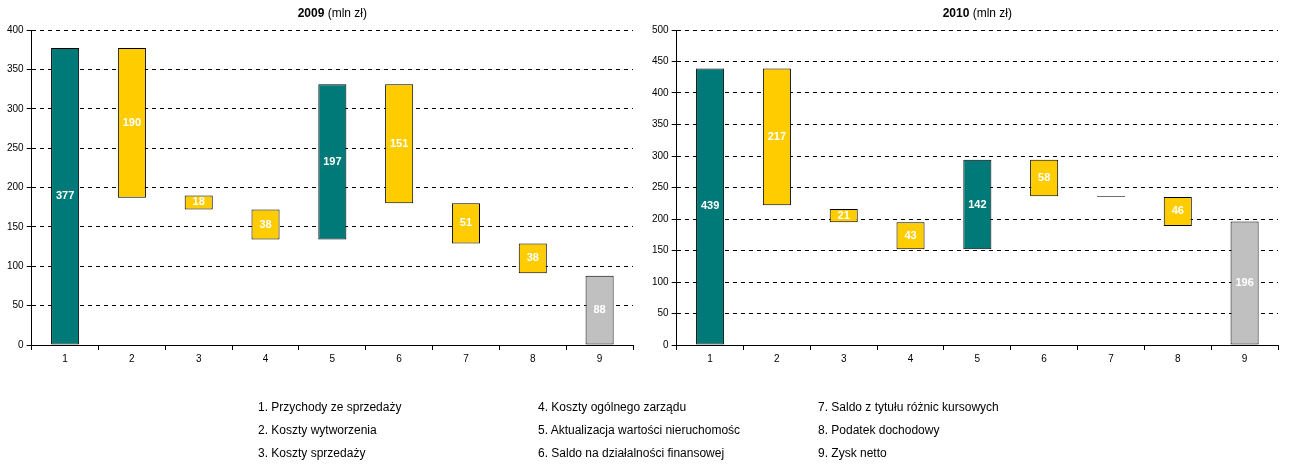 This screenshot has width=1290, height=470. Describe the element at coordinates (332, 160) in the screenshot. I see `data-label: 197` at that location.